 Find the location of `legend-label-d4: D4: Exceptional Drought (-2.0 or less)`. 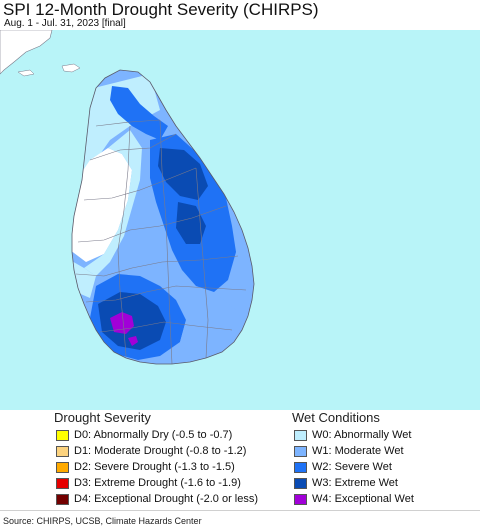

legend-label-d4: D4: Exceptional Drought (-2.0 or less) is located at coordinates (166, 499).